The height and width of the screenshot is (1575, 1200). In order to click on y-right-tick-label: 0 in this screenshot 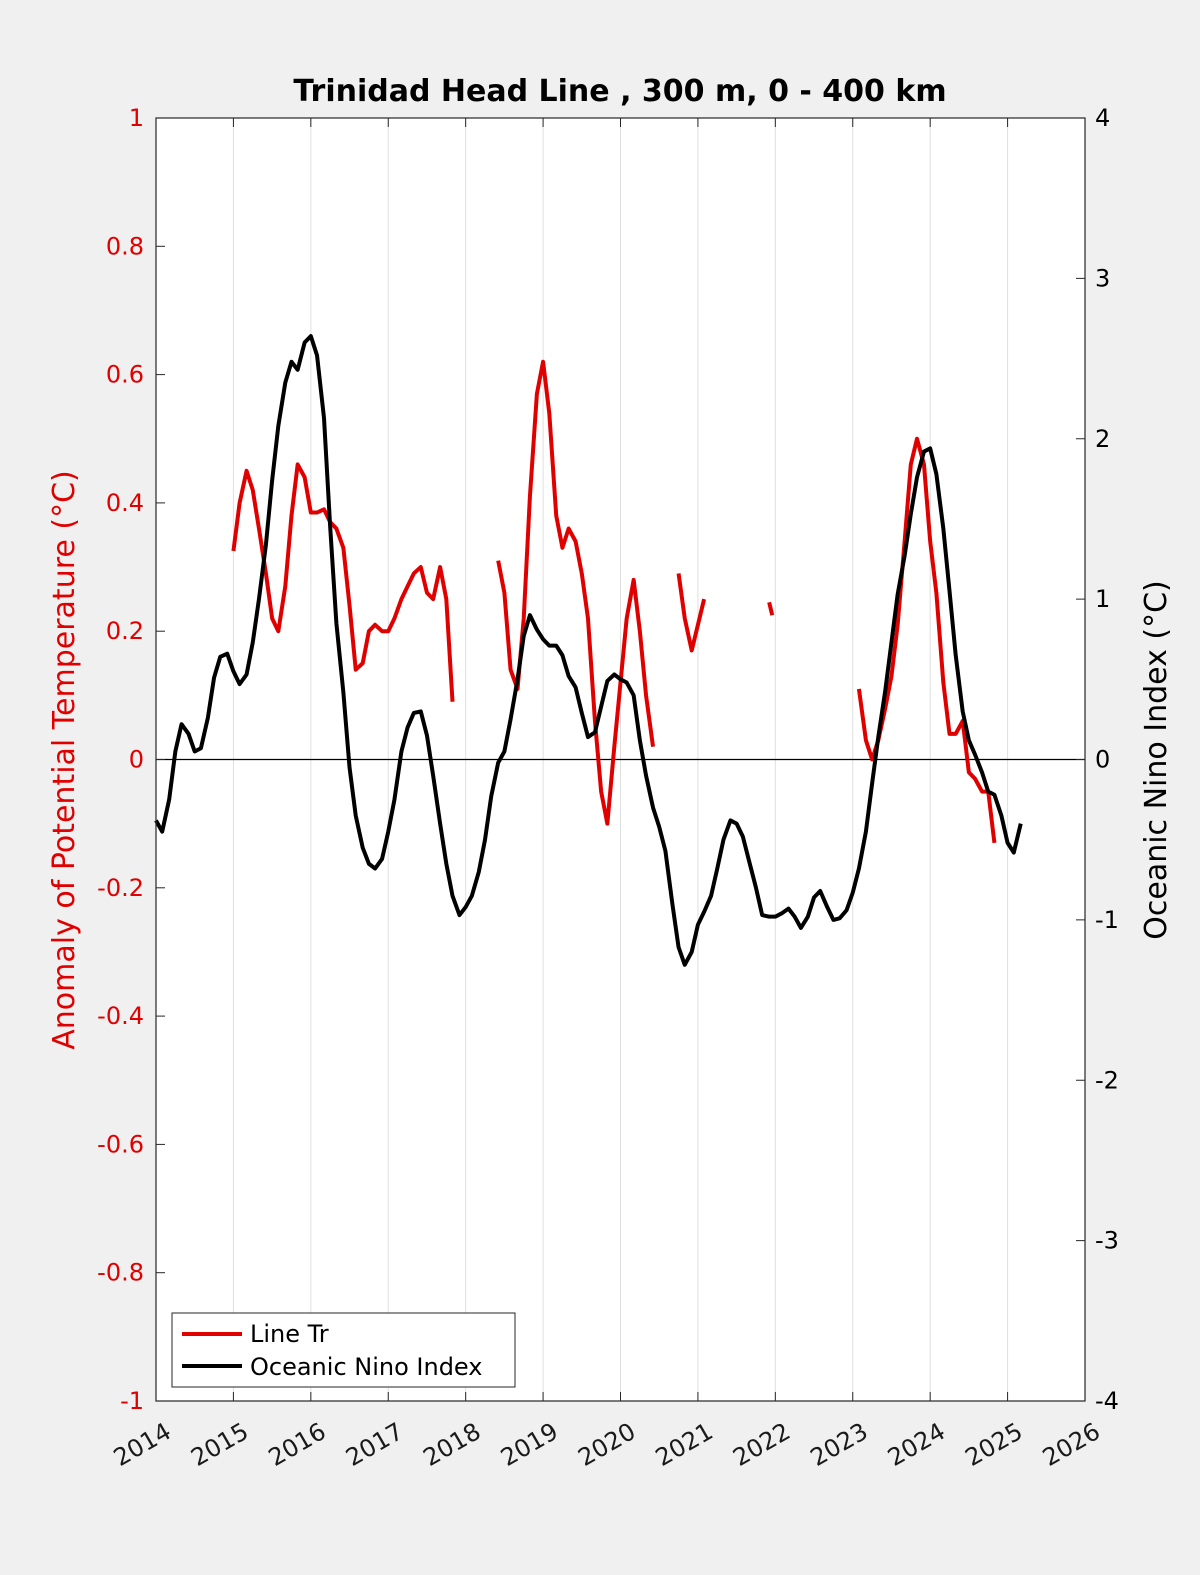, I will do `click(1102, 760)`.